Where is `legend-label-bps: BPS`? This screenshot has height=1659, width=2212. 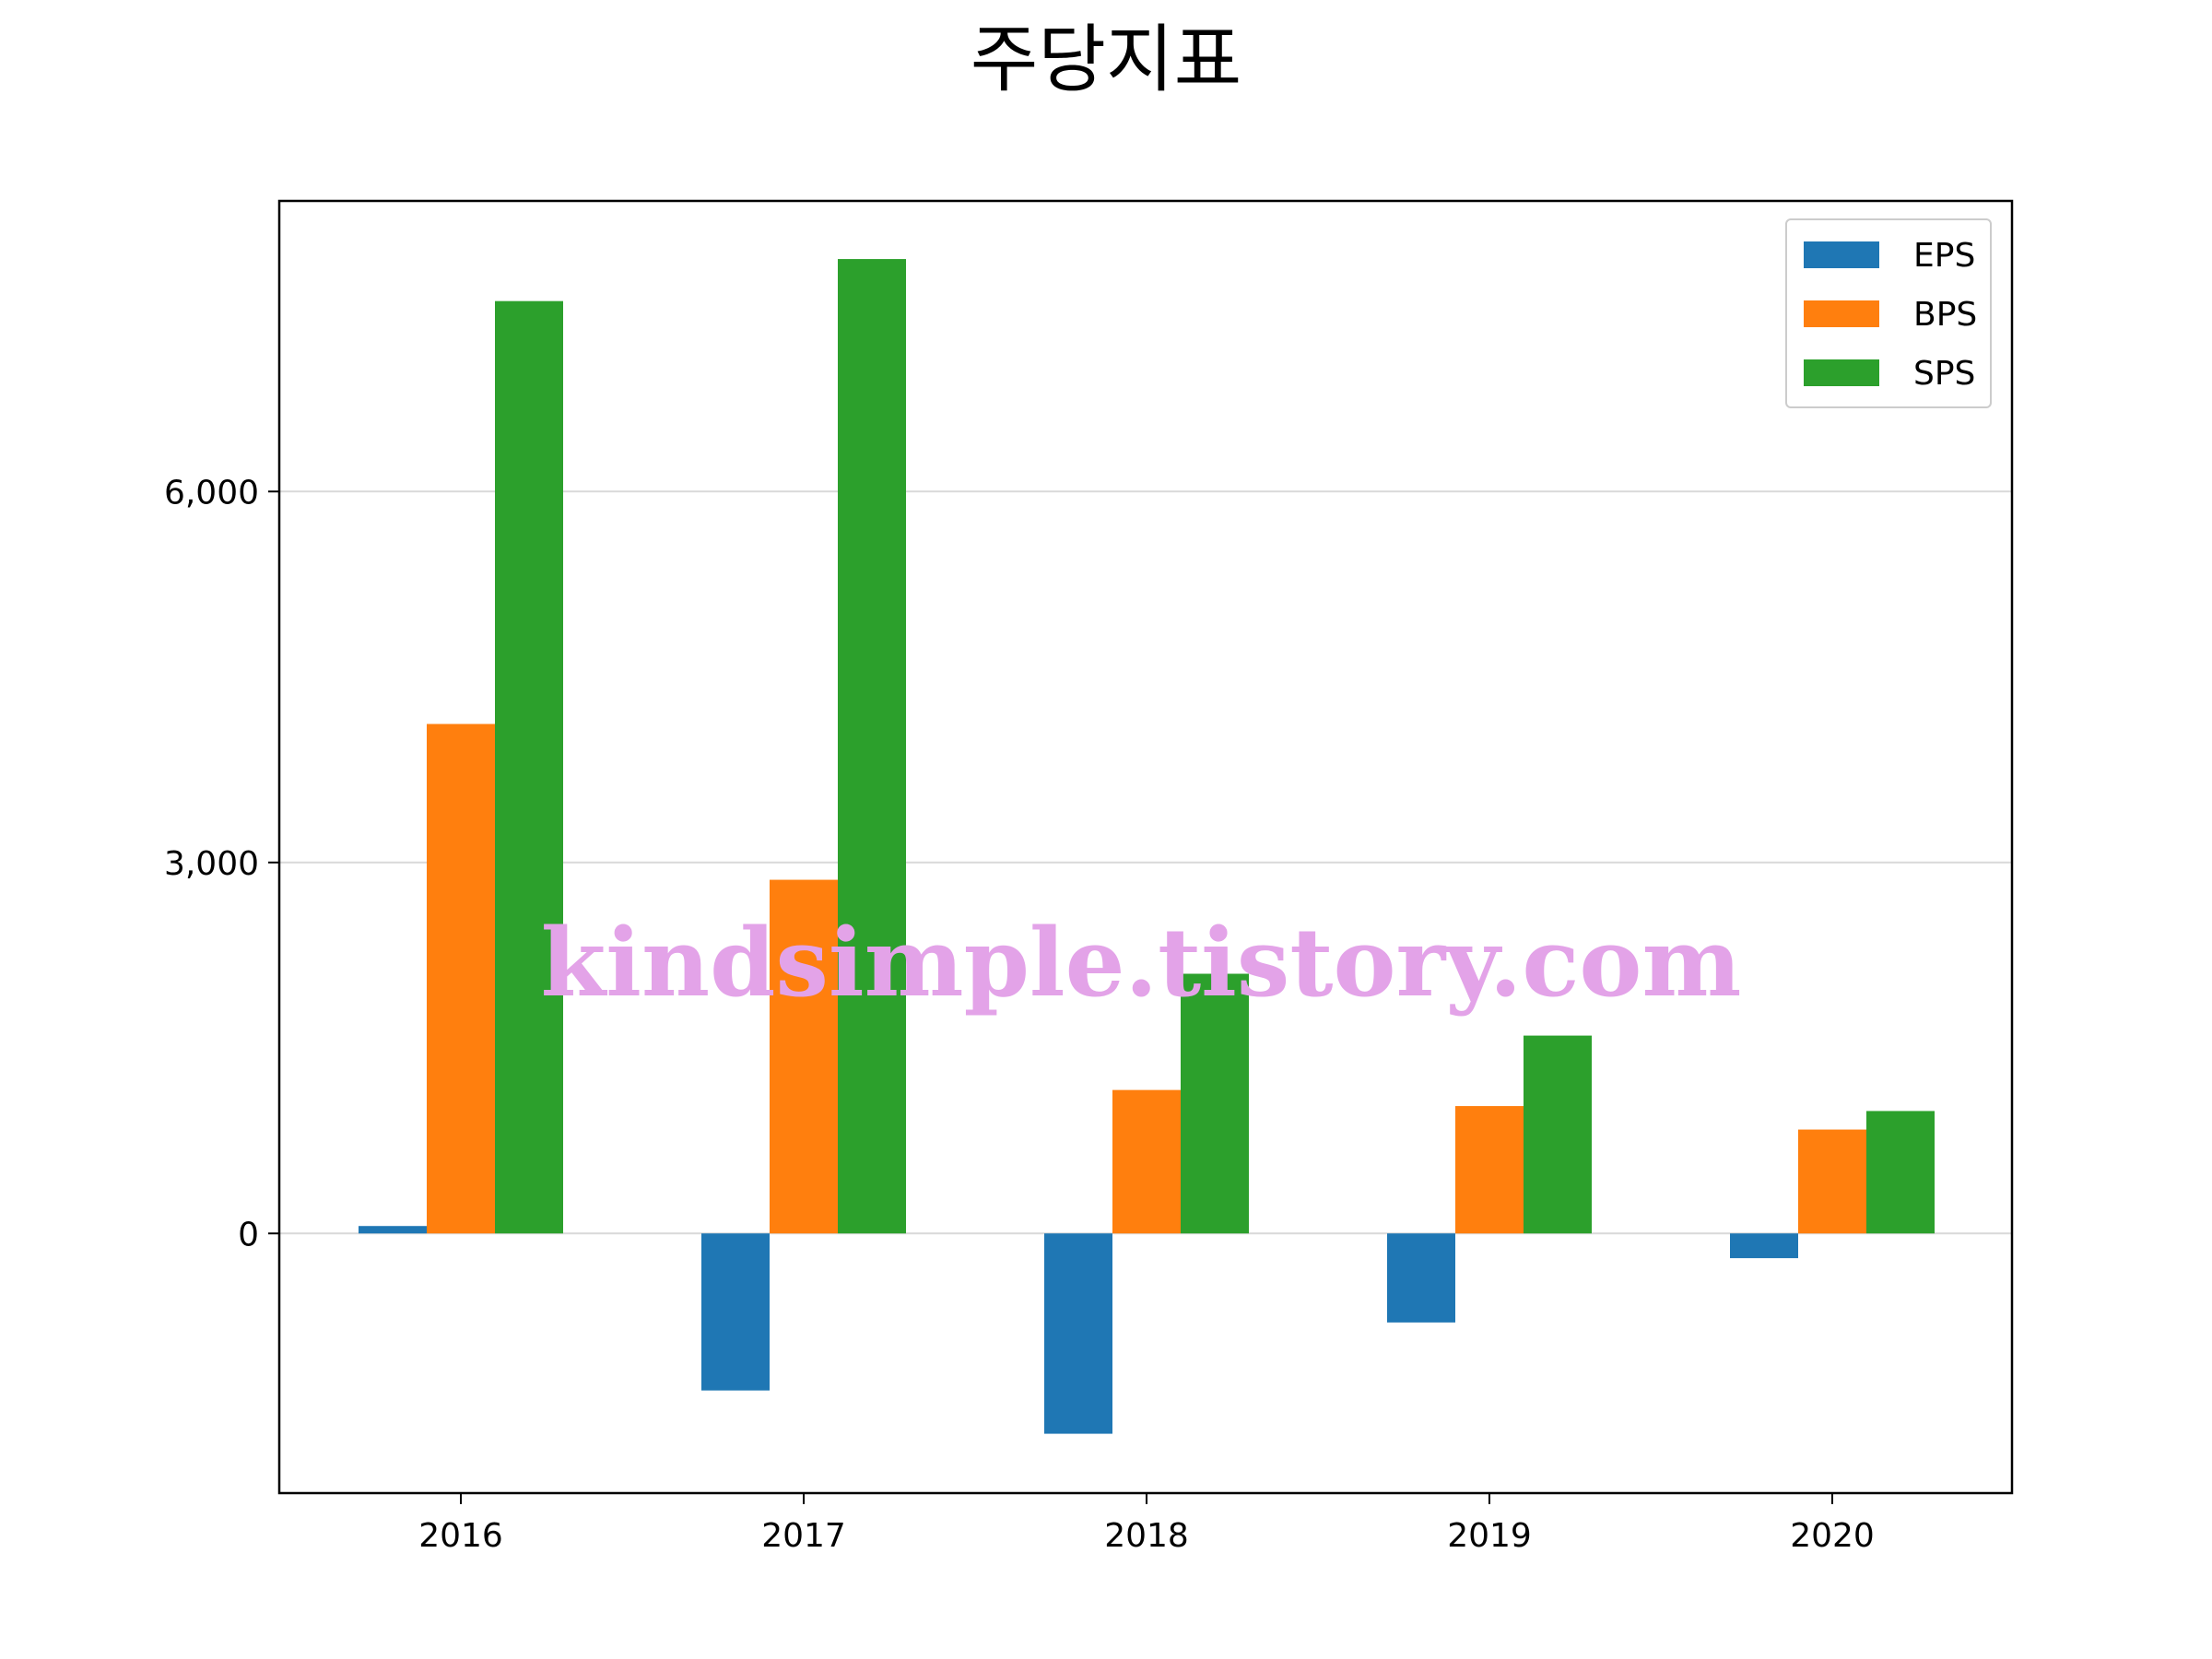 legend-label-bps: BPS is located at coordinates (1945, 315).